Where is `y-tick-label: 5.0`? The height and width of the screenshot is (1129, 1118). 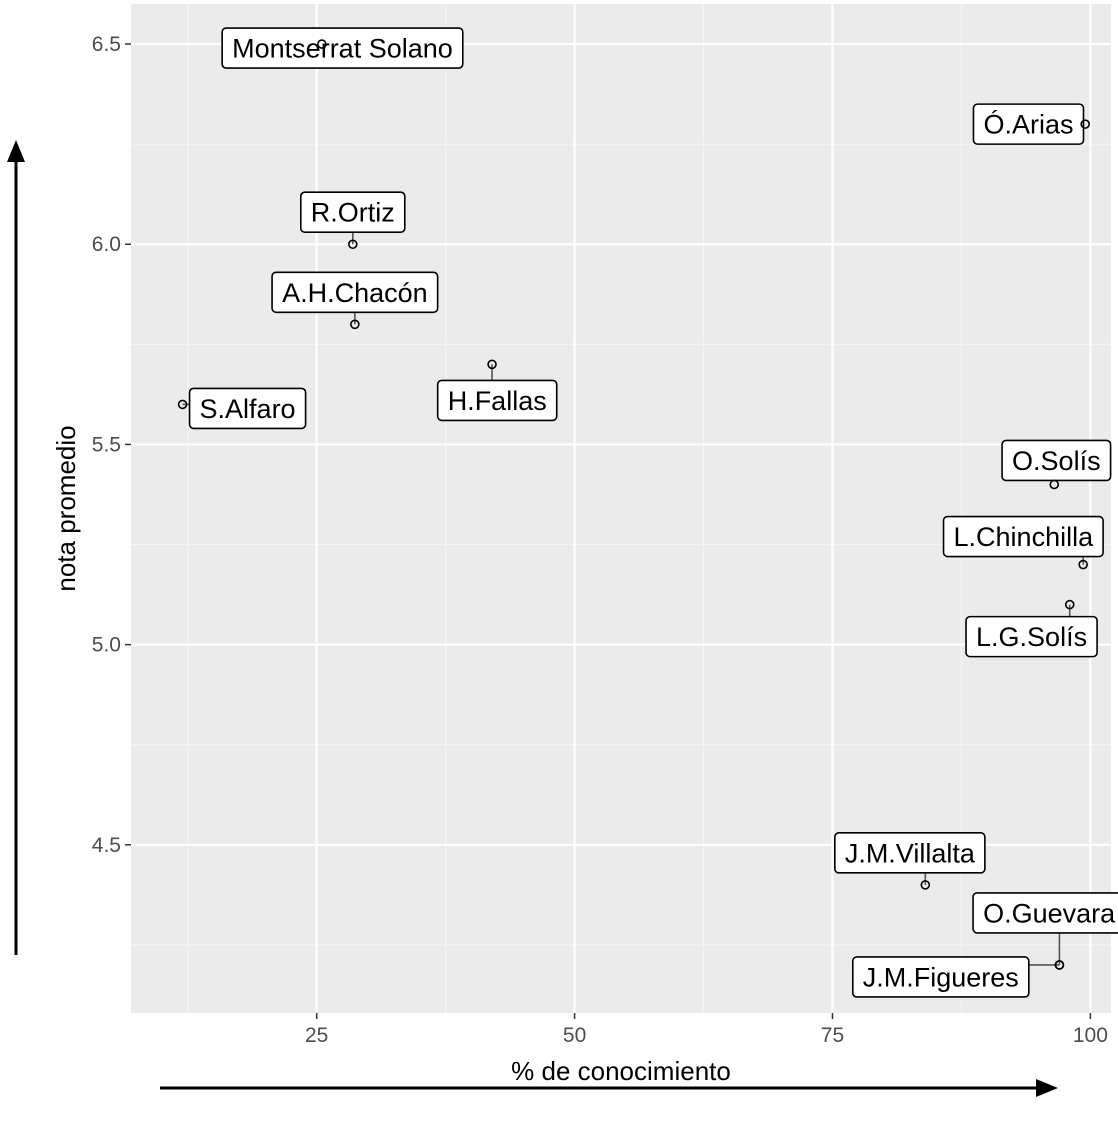 y-tick-label: 5.0 is located at coordinates (106, 645).